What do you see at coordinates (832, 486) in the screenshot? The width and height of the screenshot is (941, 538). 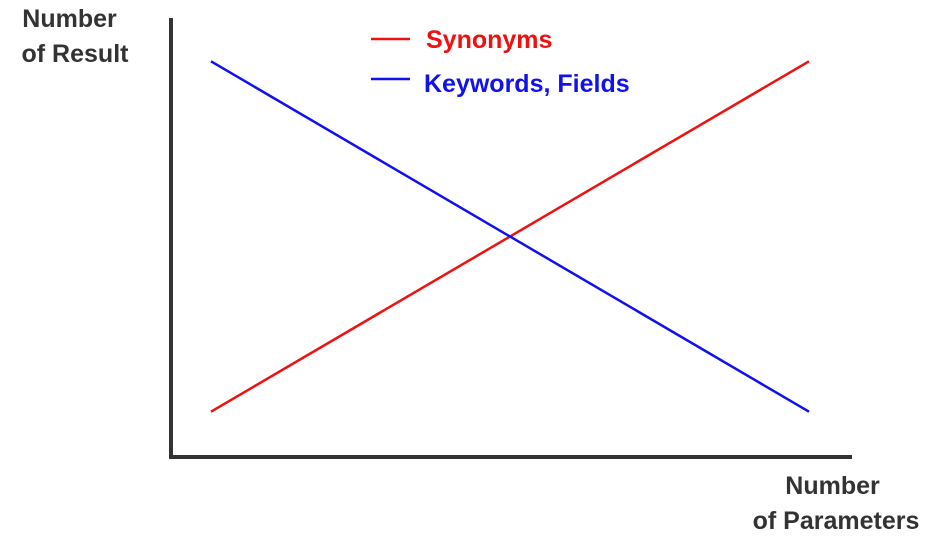 I see `x-axis-title-line-1: Number` at bounding box center [832, 486].